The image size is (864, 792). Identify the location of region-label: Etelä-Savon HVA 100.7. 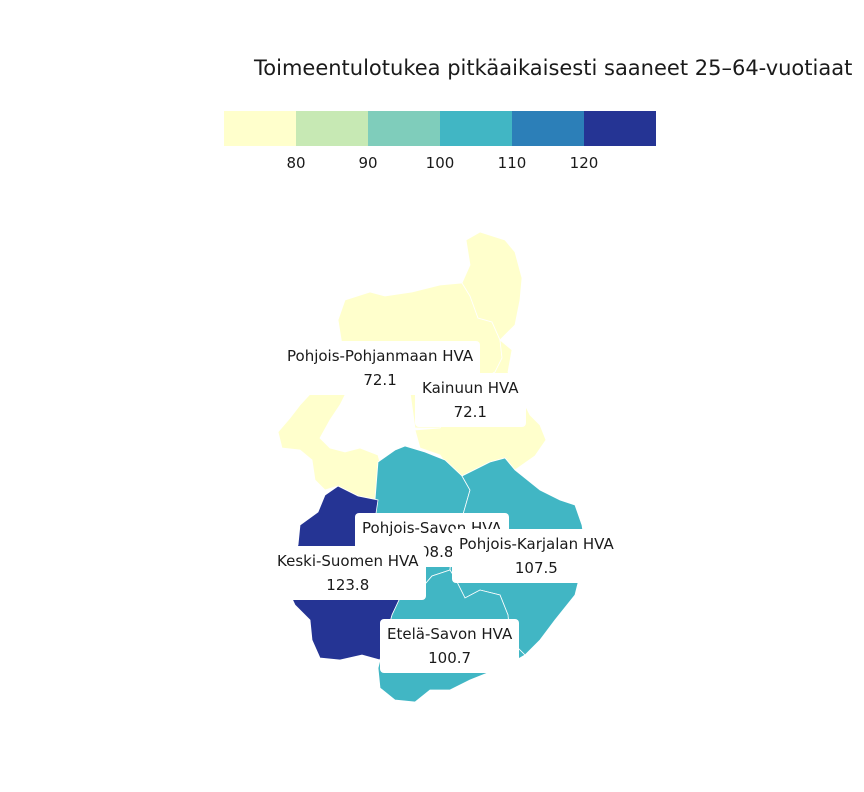
(450, 646).